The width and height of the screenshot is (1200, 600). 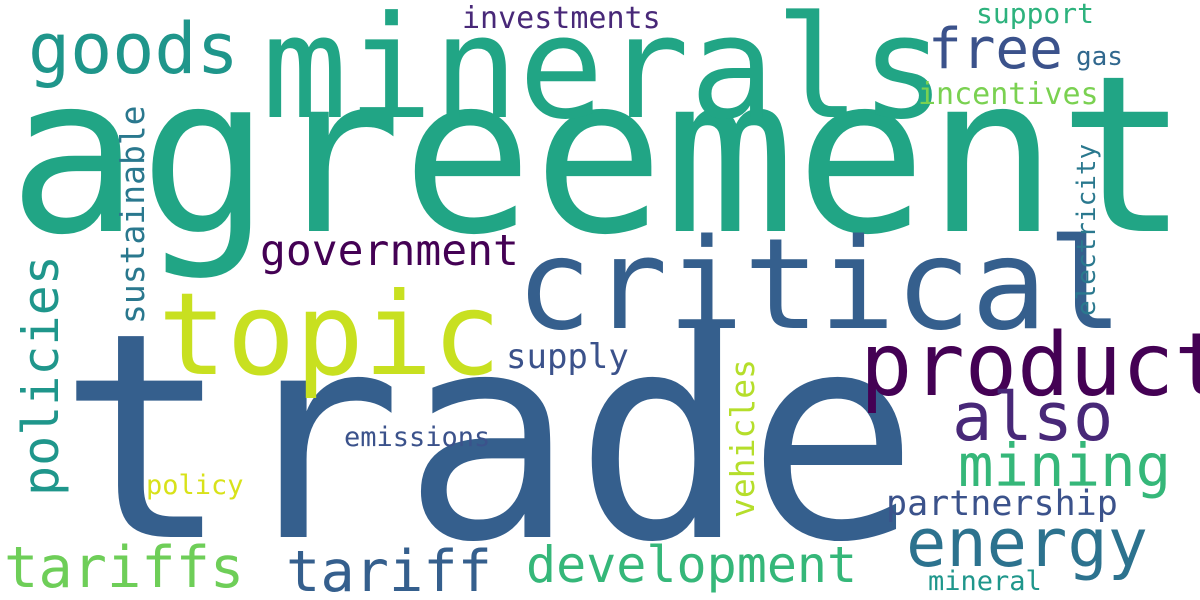 I want to click on word-development: development, so click(x=691, y=565).